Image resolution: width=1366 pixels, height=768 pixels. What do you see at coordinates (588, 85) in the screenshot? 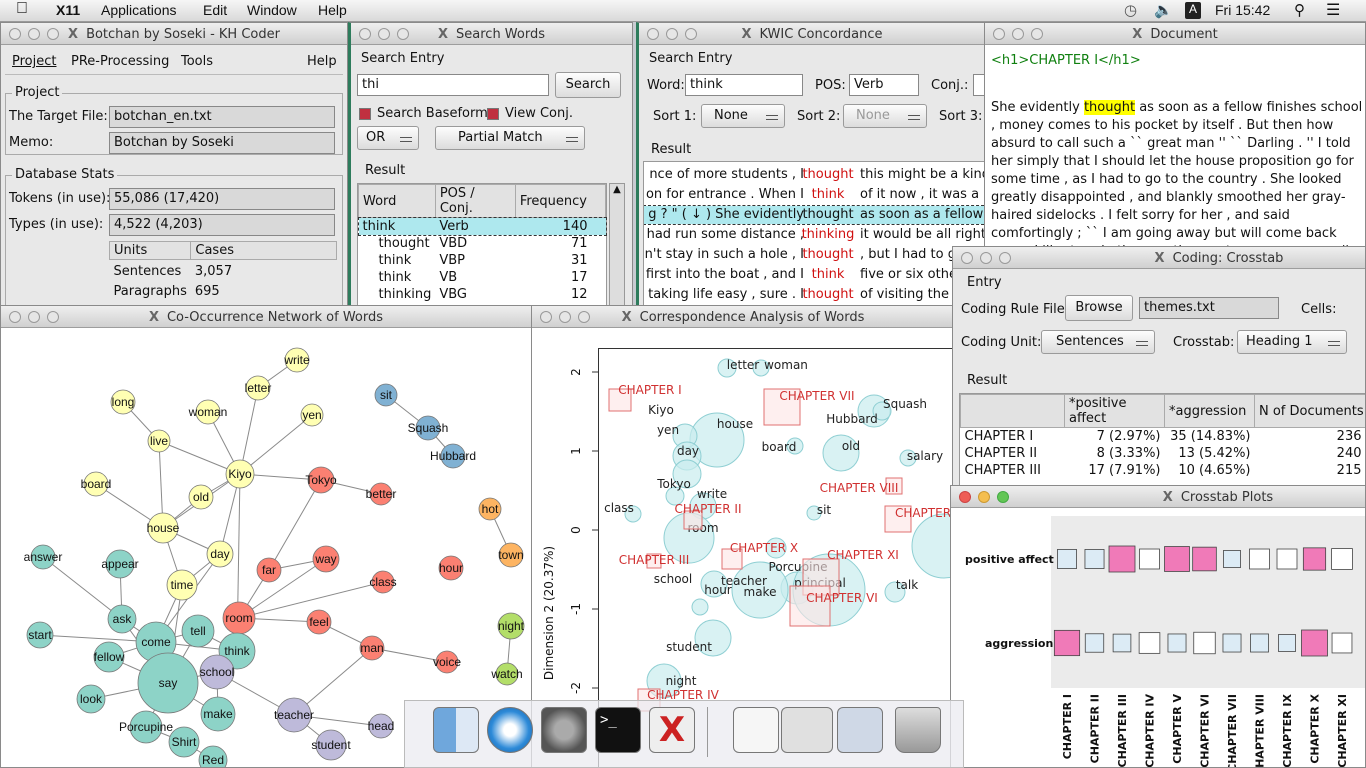
I see `search-button: Search` at bounding box center [588, 85].